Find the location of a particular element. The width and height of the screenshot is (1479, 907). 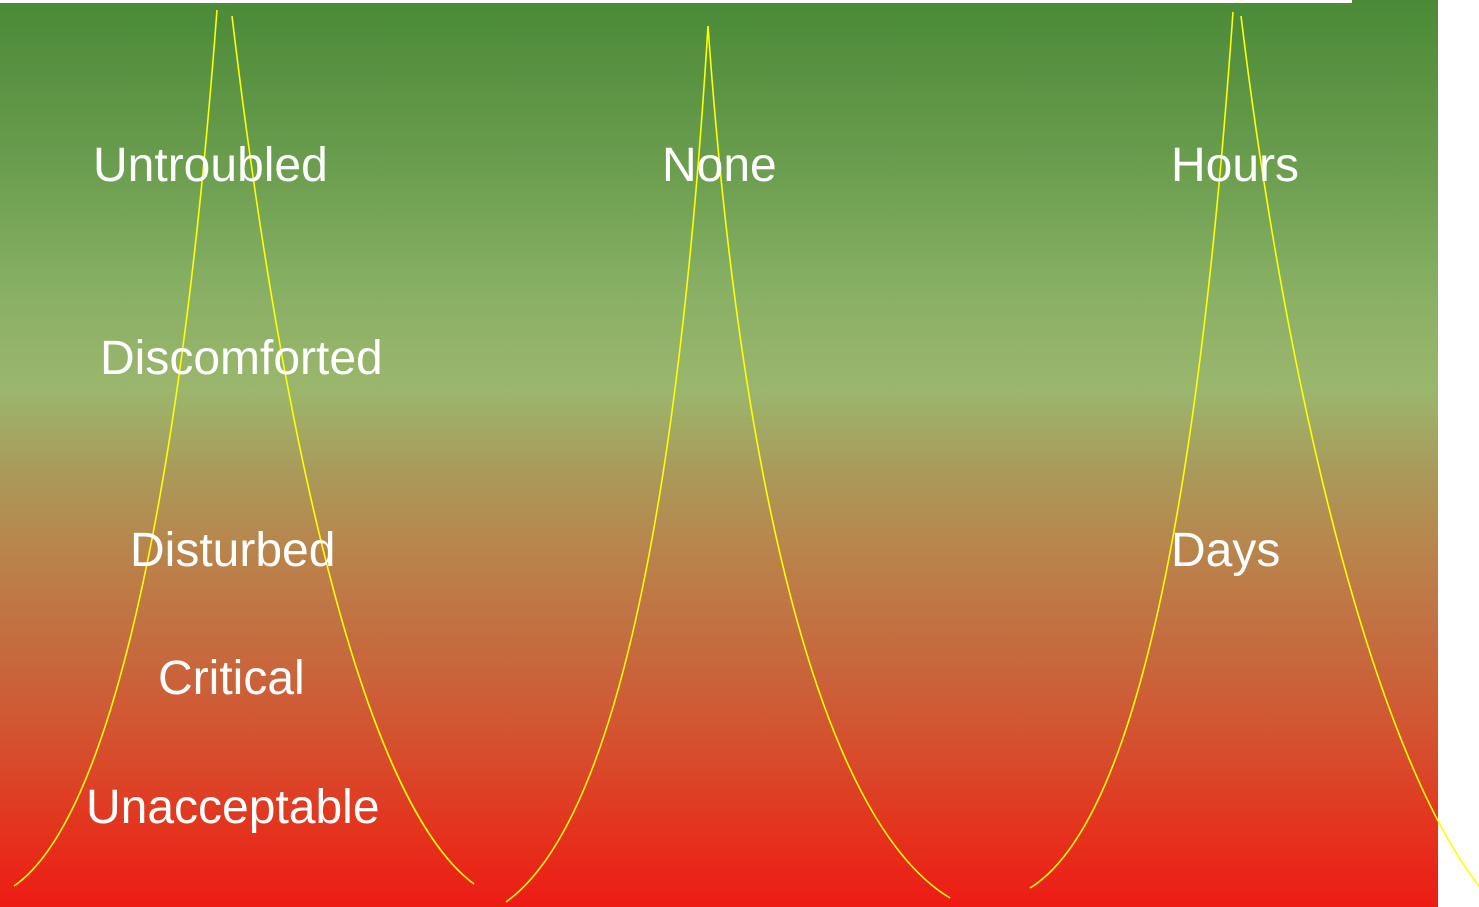

label-unacceptable: Unacceptable is located at coordinates (233, 807).